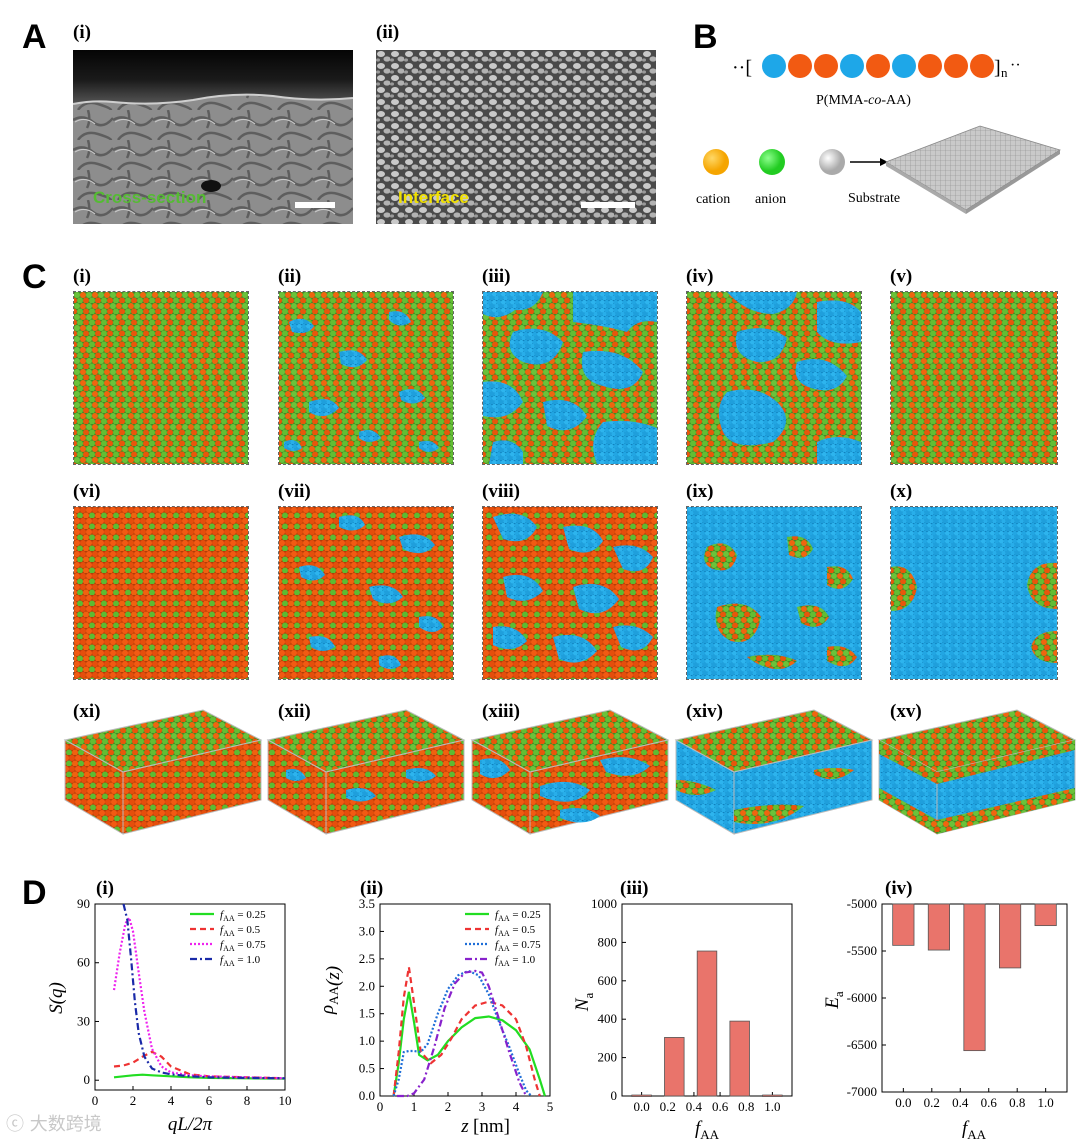  Describe the element at coordinates (294, 711) in the screenshot. I see `panel-c-label: (xii)` at that location.